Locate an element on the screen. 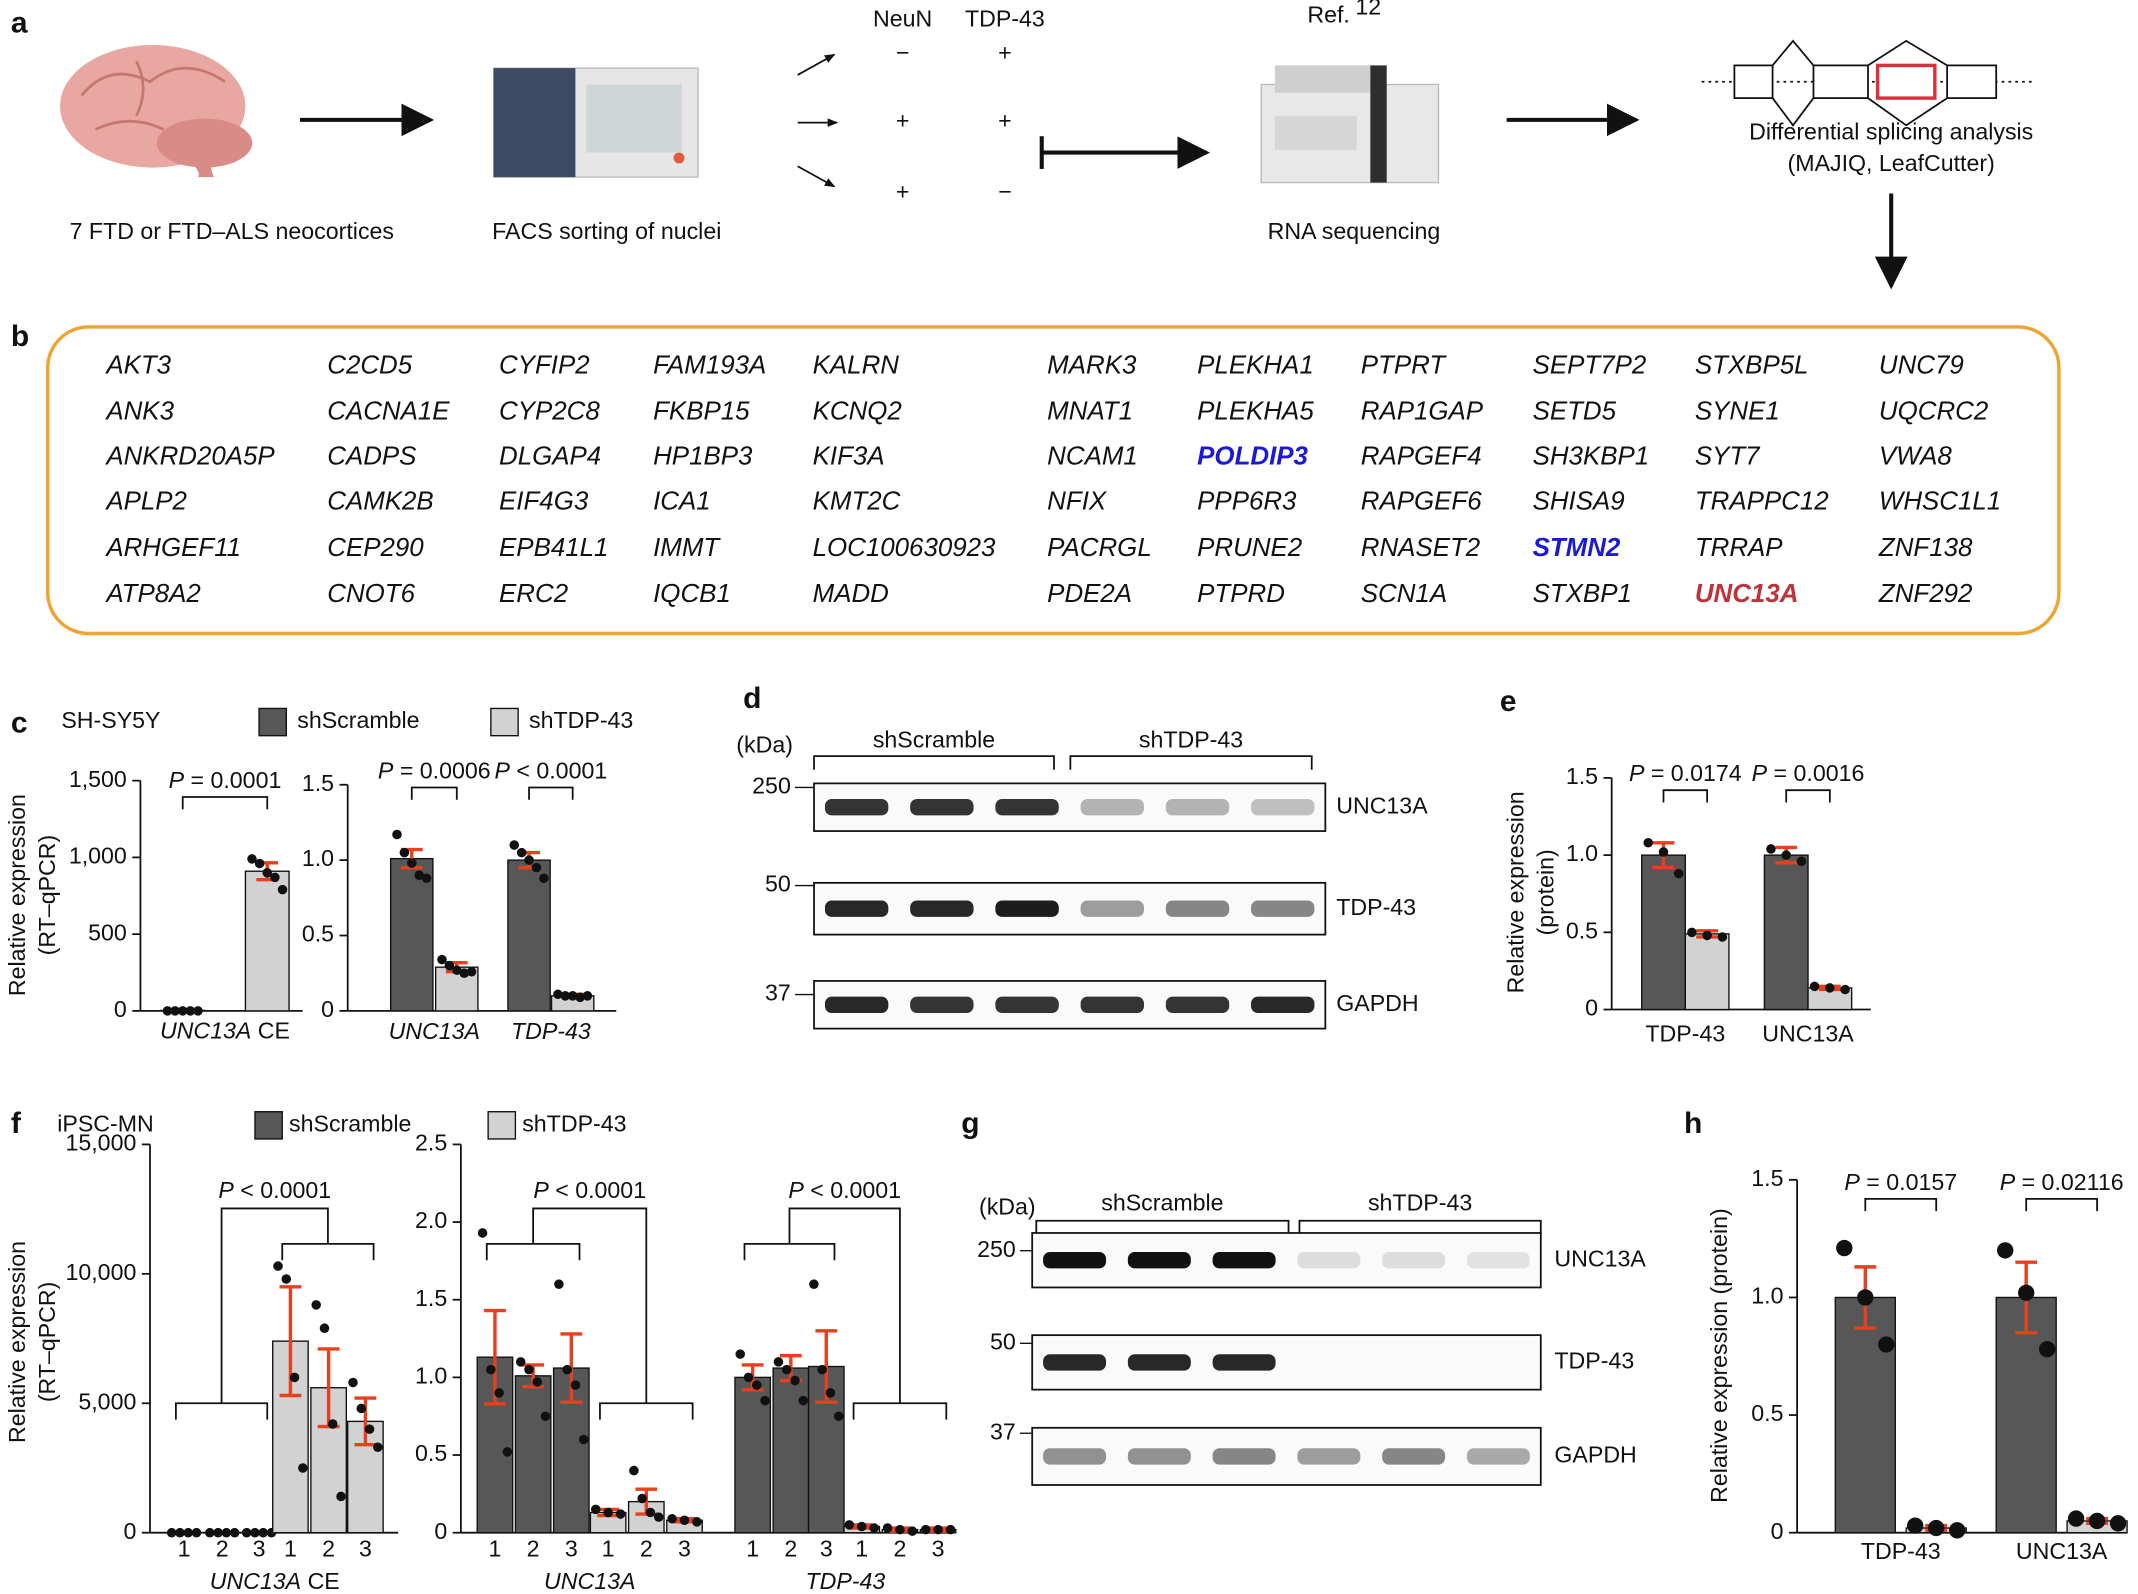 The width and height of the screenshot is (2138, 1594). gene: MARK3 is located at coordinates (1092, 365).